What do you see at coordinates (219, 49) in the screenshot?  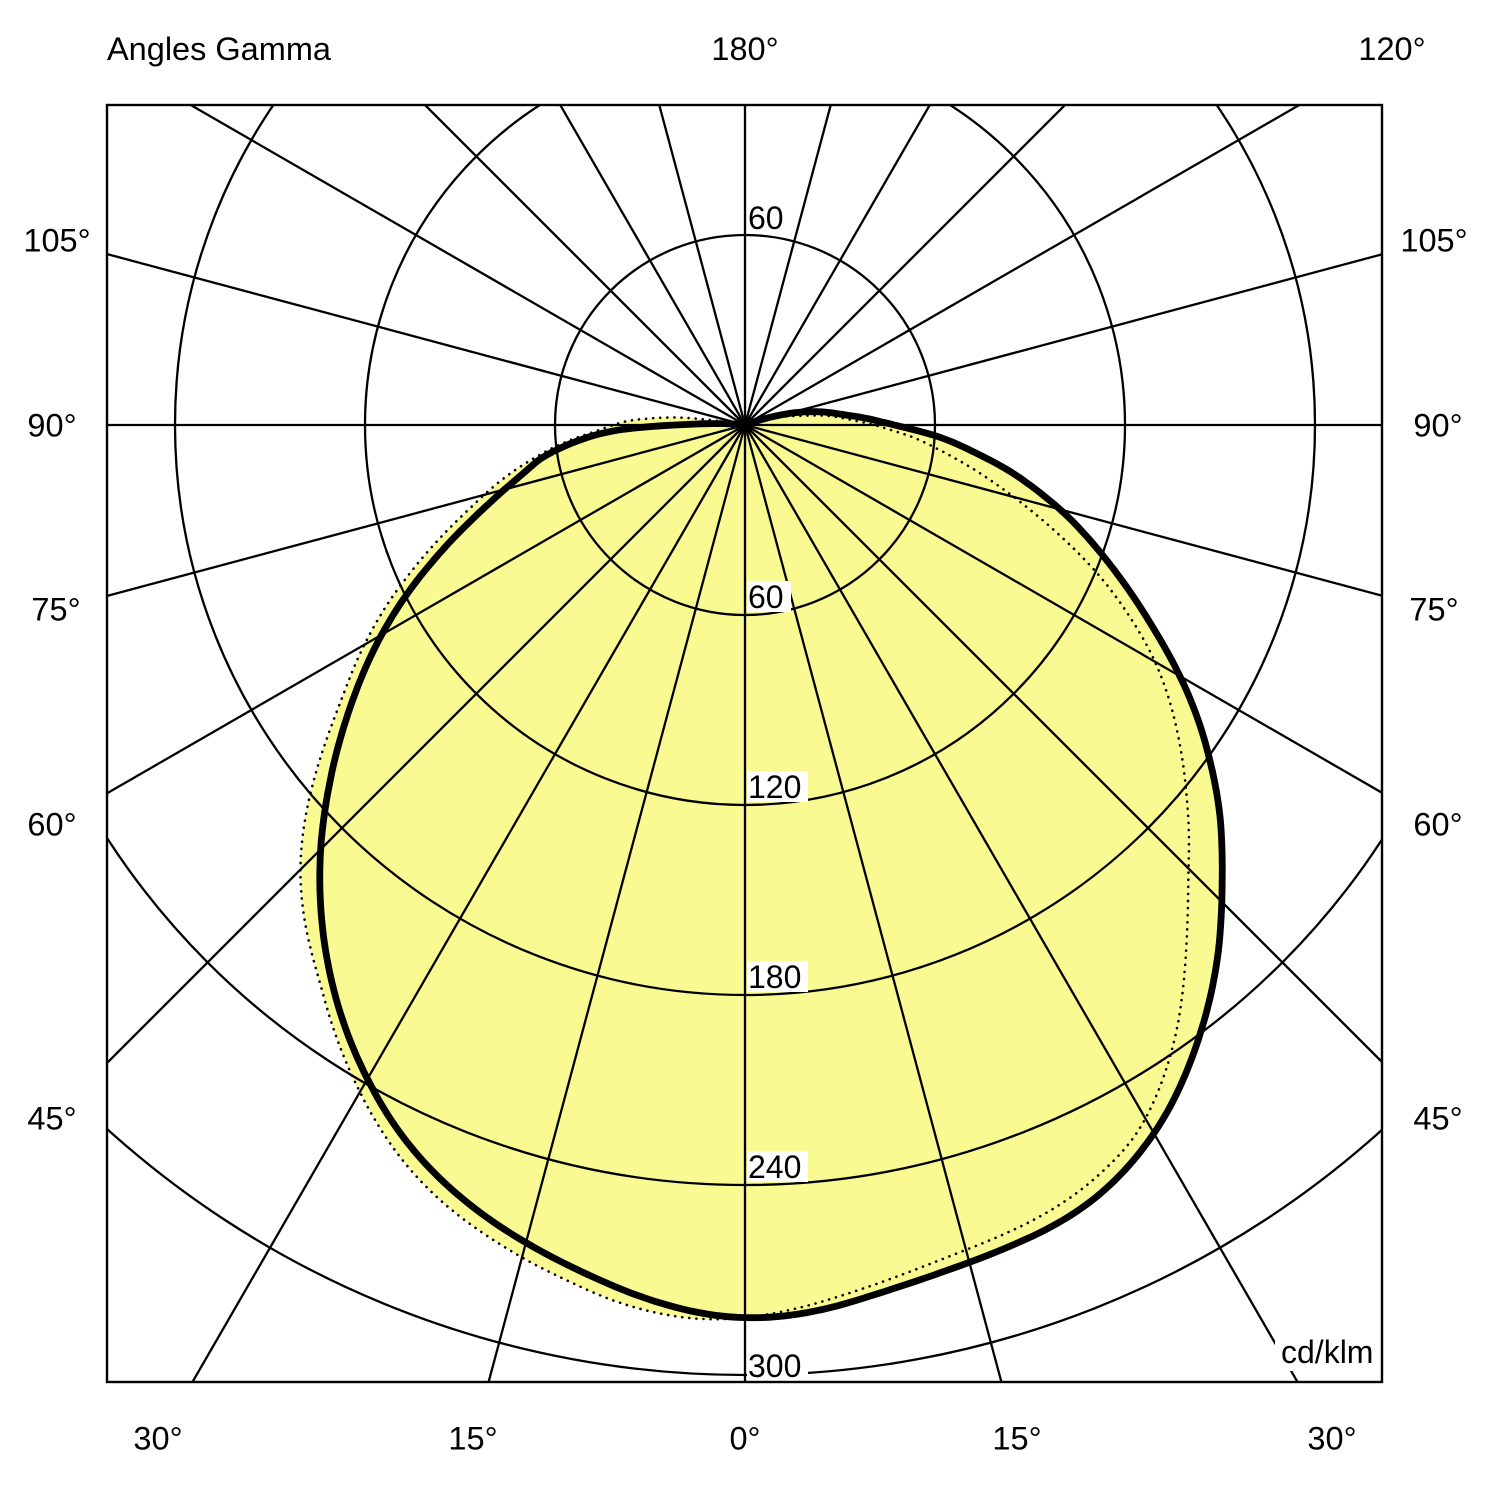 I see `svg-text: Angles Gamma` at bounding box center [219, 49].